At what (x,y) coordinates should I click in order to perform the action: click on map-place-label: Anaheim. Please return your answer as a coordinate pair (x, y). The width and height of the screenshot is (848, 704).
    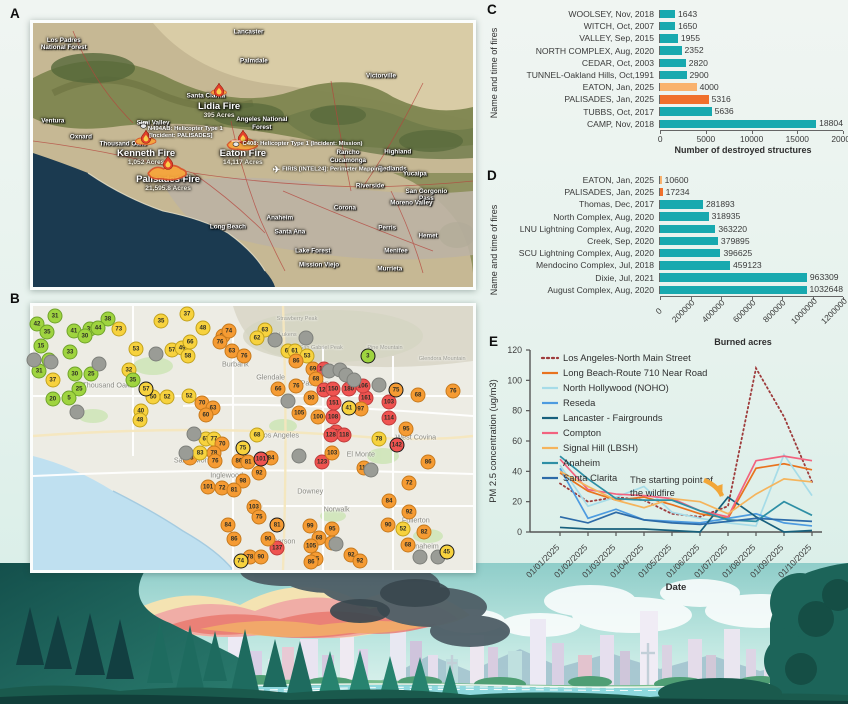
    Looking at the image, I should click on (280, 218).